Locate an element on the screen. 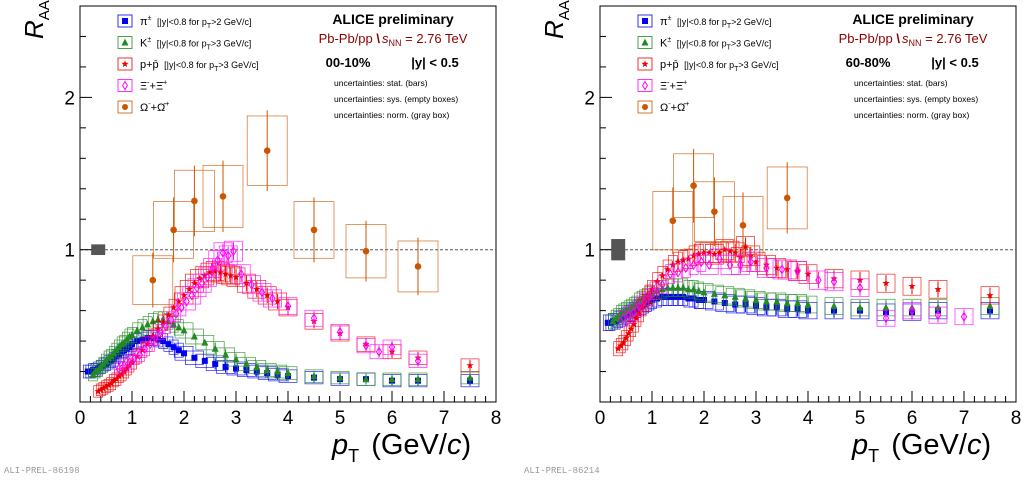 The height and width of the screenshot is (487, 1023). x-axis-label: pT (GeV/c) is located at coordinates (401, 447).